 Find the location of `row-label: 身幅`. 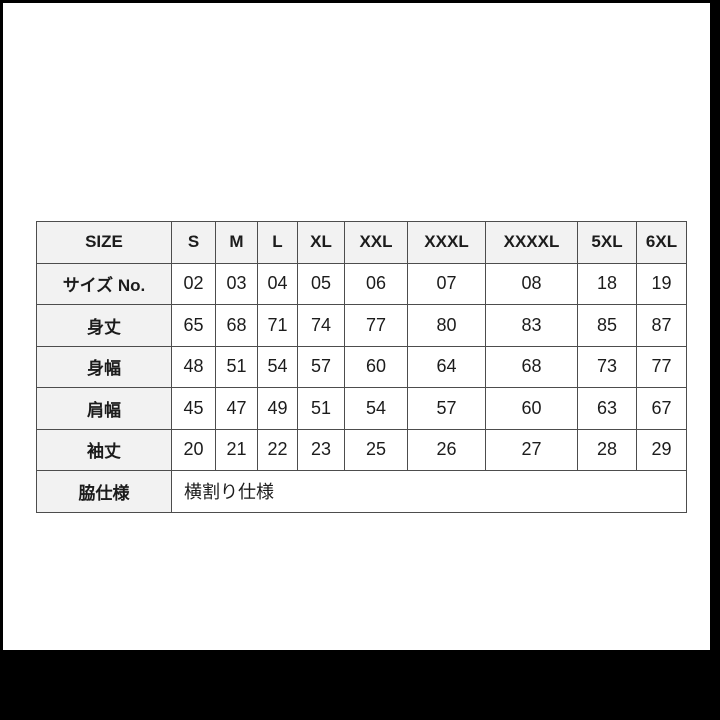

row-label: 身幅 is located at coordinates (104, 366).